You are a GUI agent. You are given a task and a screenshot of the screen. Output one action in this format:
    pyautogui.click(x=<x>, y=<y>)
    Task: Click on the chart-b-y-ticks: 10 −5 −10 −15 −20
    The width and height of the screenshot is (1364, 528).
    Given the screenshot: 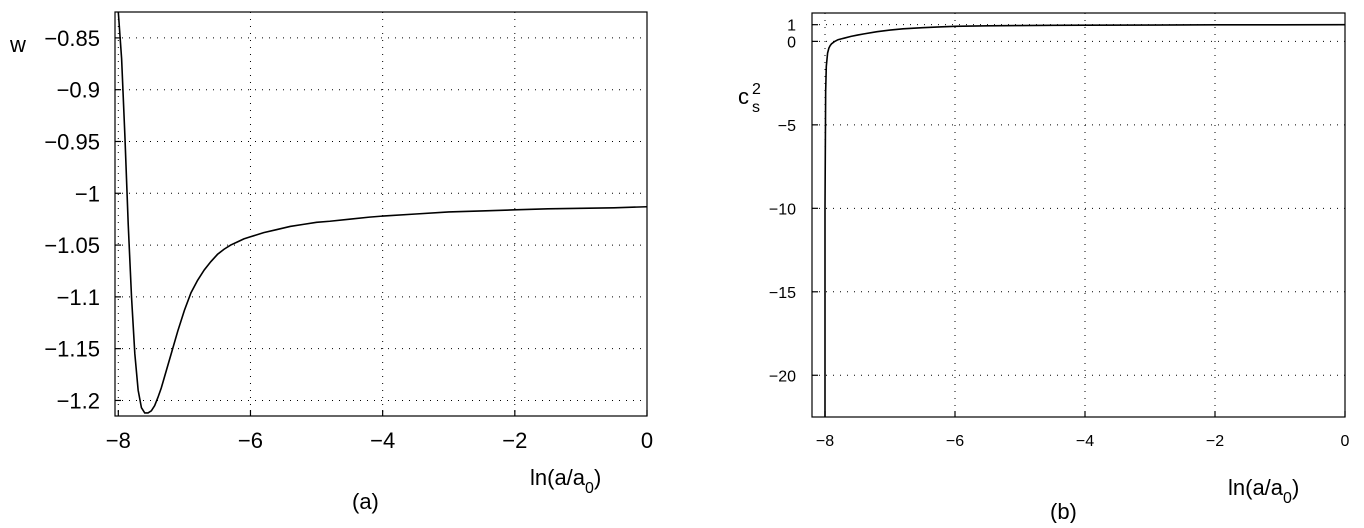 What is the action you would take?
    pyautogui.click(x=793, y=201)
    